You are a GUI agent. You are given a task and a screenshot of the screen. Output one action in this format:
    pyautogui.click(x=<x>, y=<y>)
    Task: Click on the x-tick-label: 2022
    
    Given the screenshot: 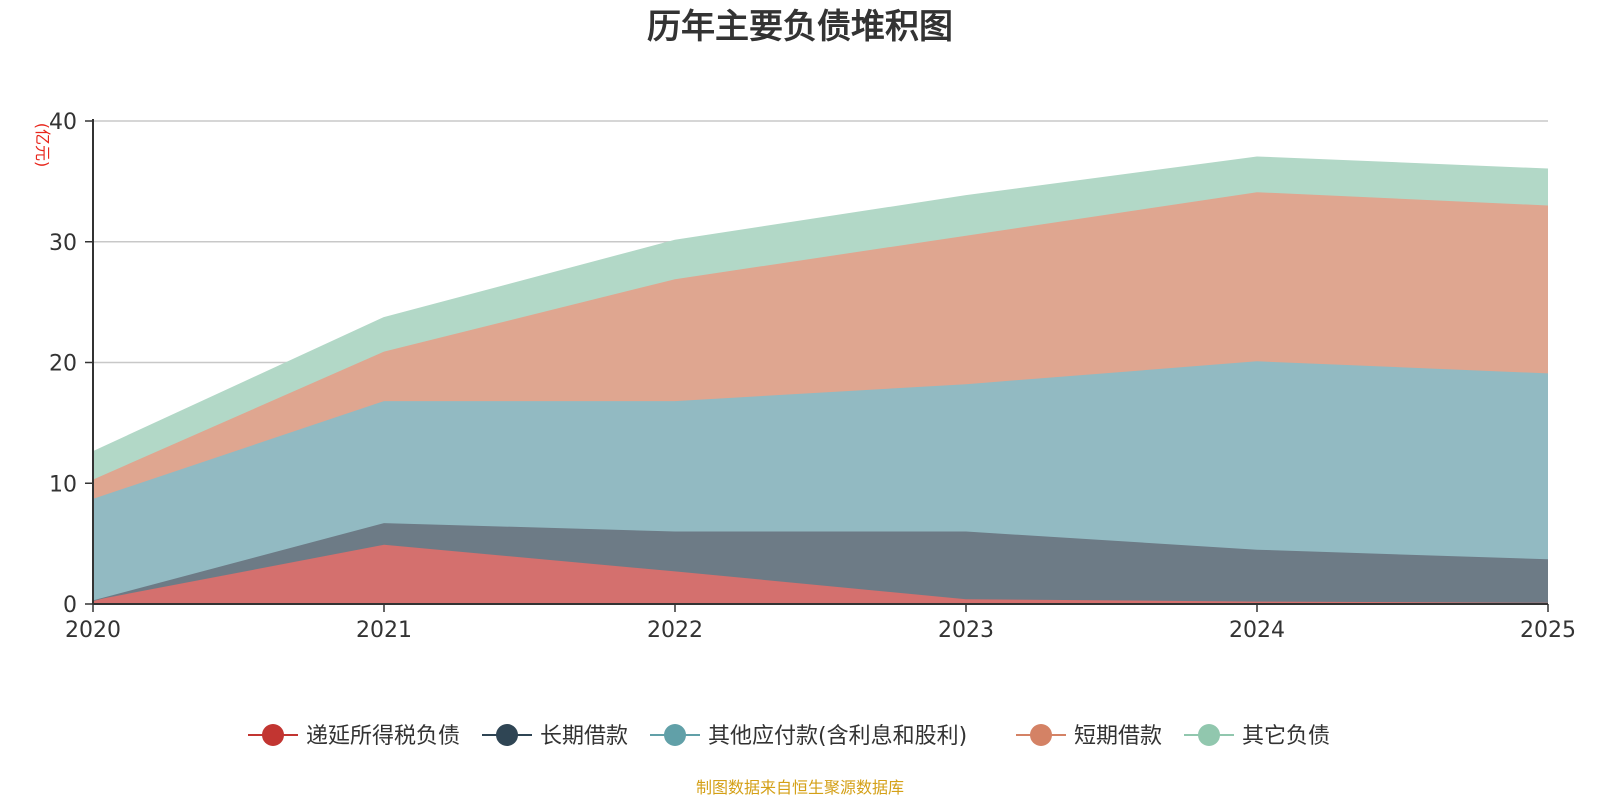 What is the action you would take?
    pyautogui.click(x=675, y=630)
    